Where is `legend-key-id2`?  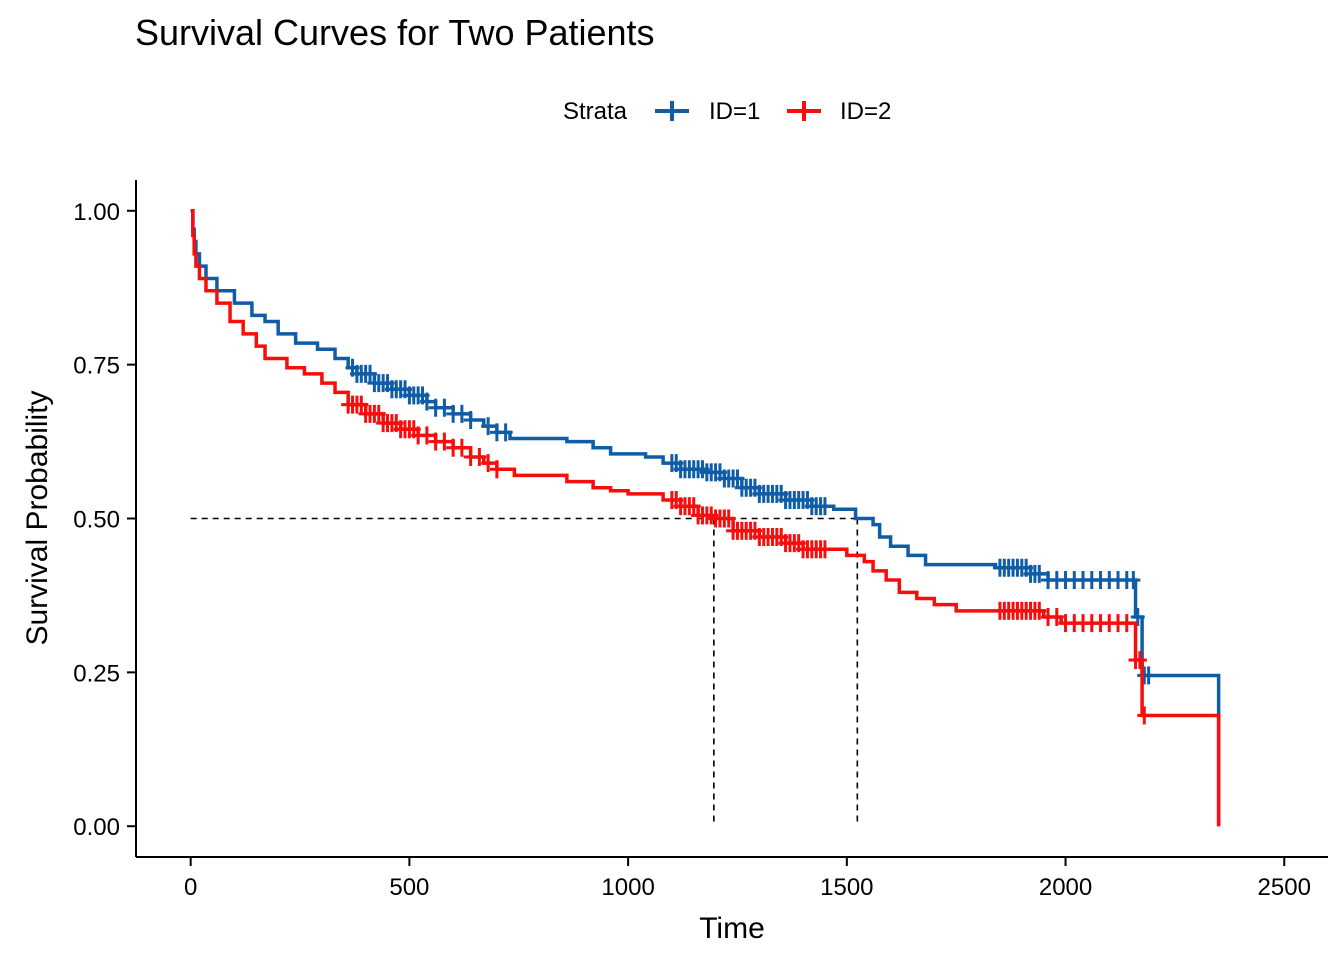 legend-key-id2 is located at coordinates (804, 111).